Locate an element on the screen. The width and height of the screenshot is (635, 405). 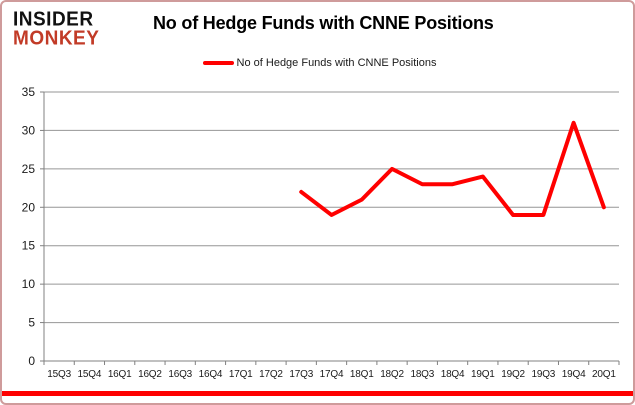
x-tick-label: 18Q3 is located at coordinates (422, 374).